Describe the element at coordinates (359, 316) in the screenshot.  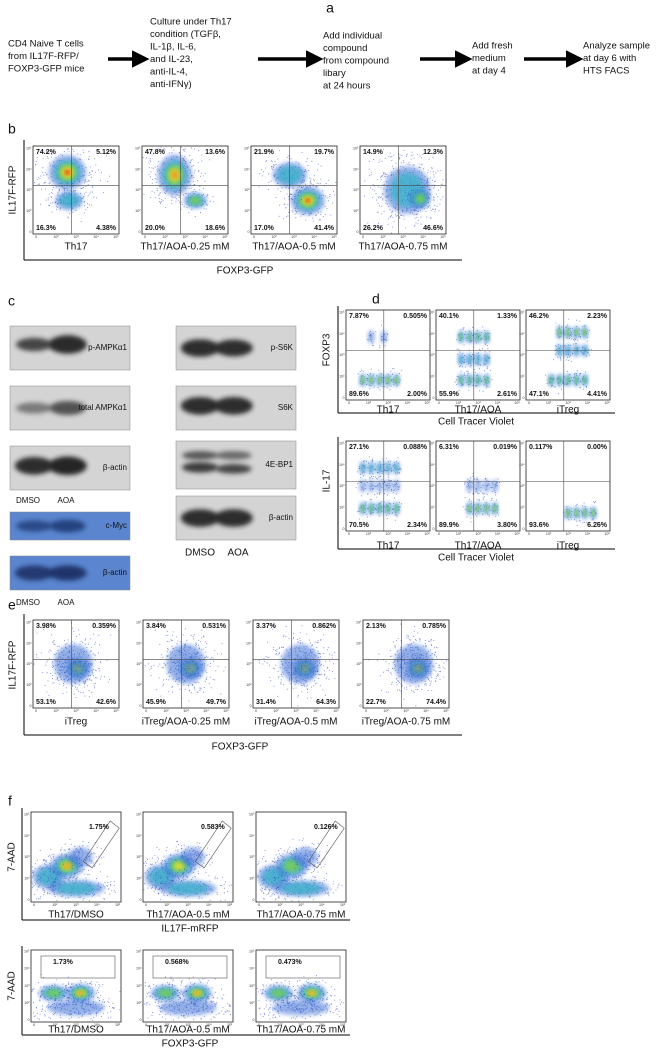
I see `text: 7.87%` at that location.